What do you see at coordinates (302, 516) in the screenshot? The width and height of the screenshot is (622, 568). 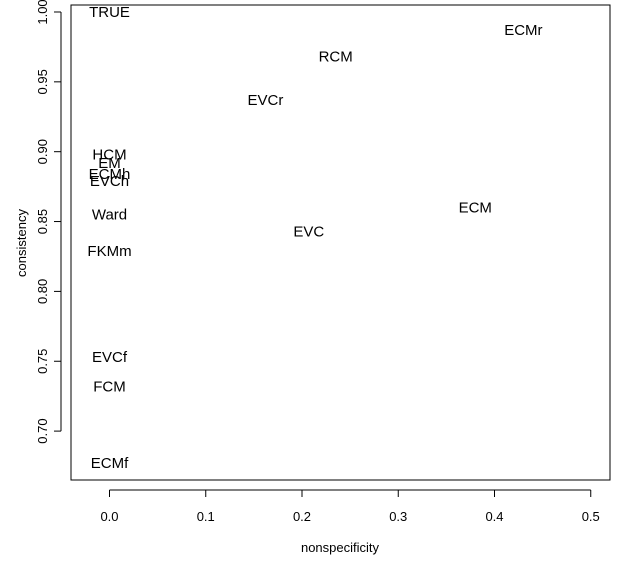 I see `x-tick-label: 0.2` at bounding box center [302, 516].